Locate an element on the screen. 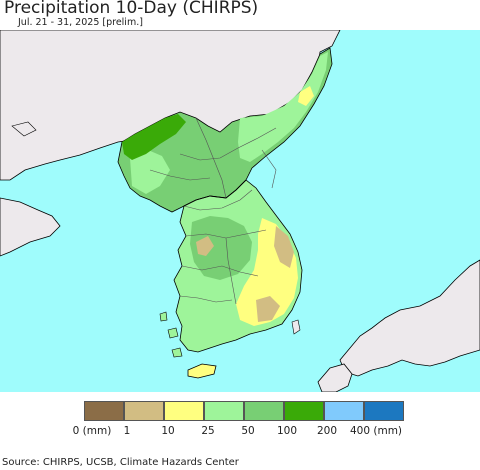 The width and height of the screenshot is (480, 470). date-range: Jul. 21 - 31, 2025 [prelim.] is located at coordinates (80, 22).